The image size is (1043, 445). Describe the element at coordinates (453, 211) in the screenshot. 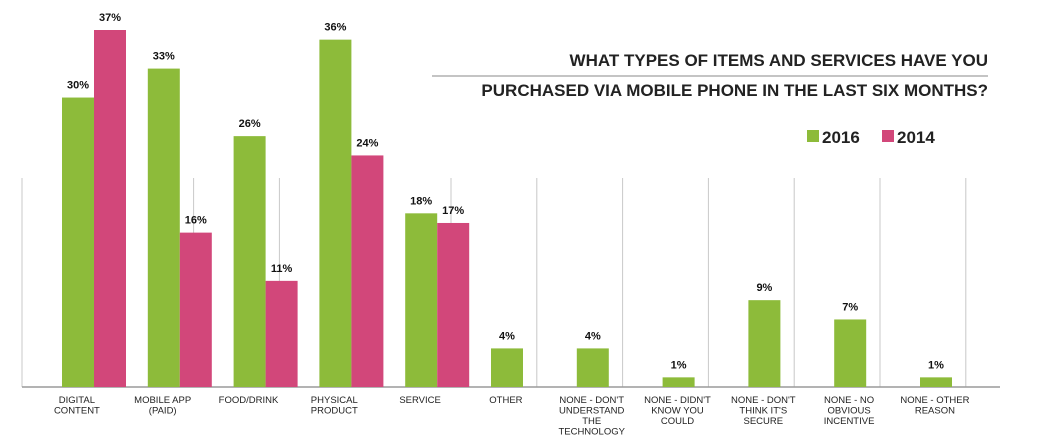

I see `value-label: 17%` at that location.